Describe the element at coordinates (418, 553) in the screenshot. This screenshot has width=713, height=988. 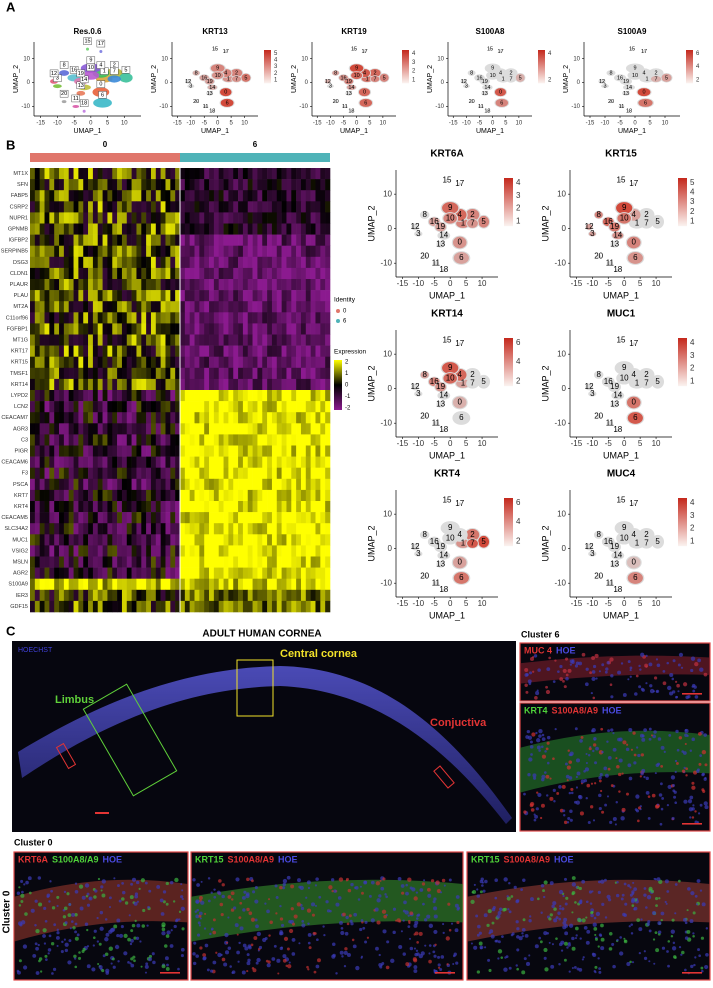
I see `cluster-label: 3` at that location.